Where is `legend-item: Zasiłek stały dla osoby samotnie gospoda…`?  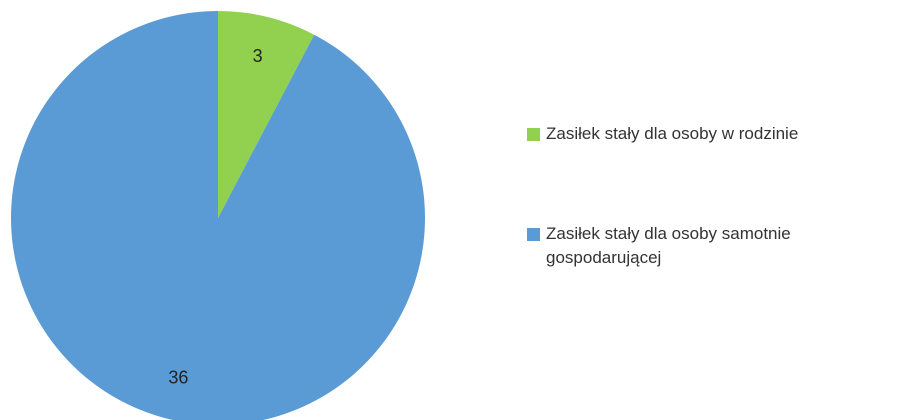
legend-item: Zasiłek stały dla osoby samotnie gospoda… is located at coordinates (712, 246).